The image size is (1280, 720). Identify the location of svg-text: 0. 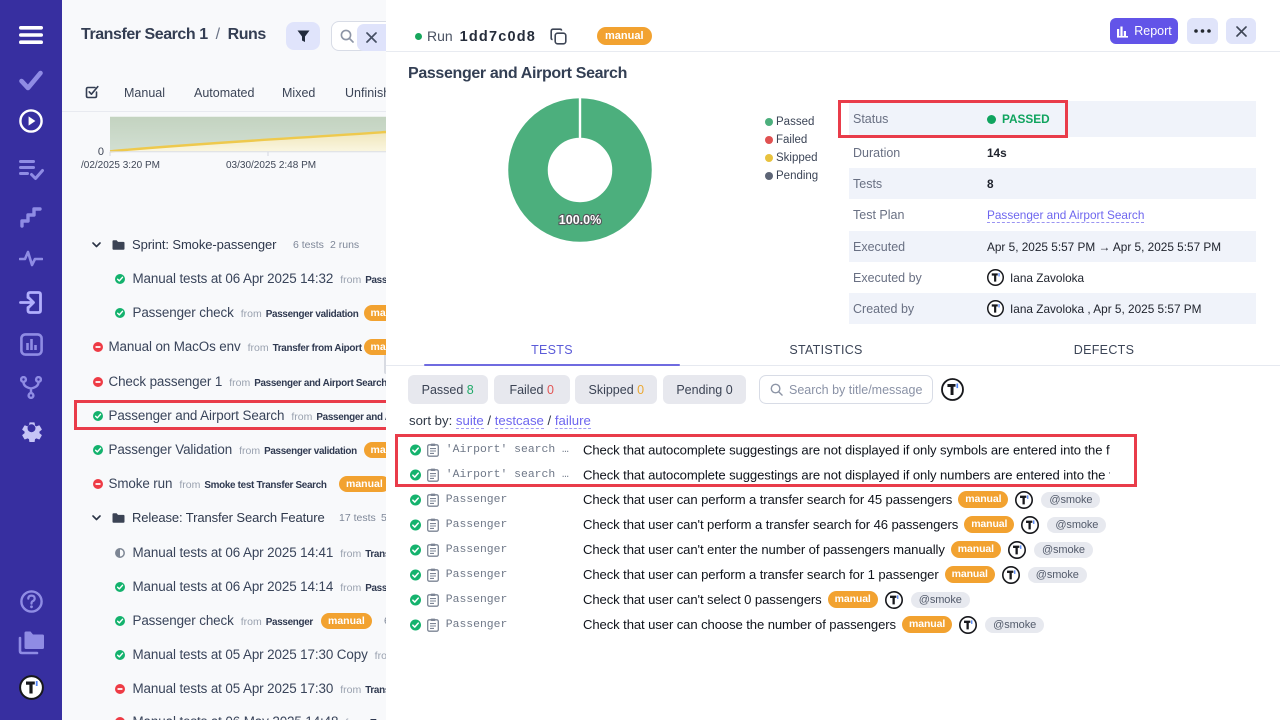
(101, 152).